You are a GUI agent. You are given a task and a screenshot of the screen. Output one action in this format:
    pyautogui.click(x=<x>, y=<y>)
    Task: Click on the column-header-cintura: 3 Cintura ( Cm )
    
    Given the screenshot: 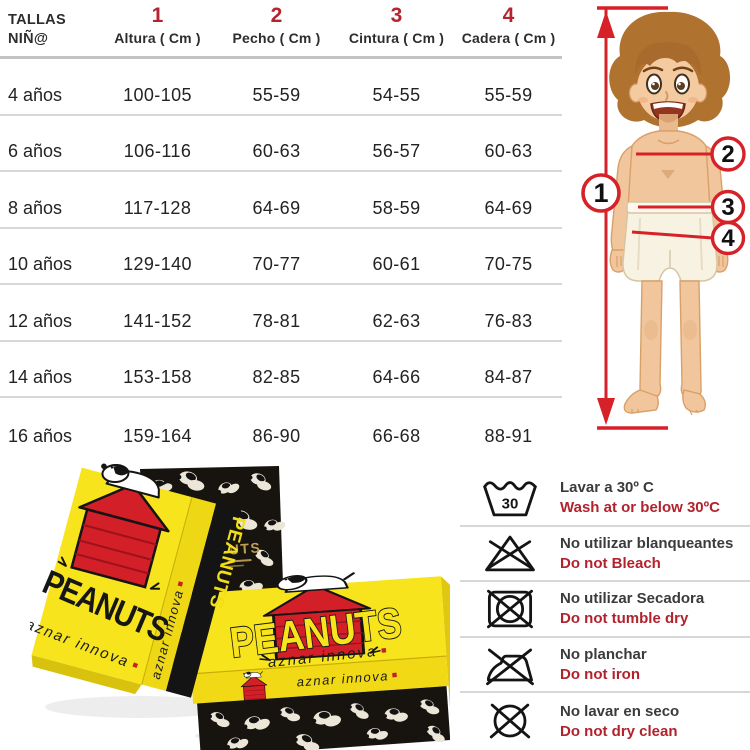 What is the action you would take?
    pyautogui.click(x=396, y=25)
    